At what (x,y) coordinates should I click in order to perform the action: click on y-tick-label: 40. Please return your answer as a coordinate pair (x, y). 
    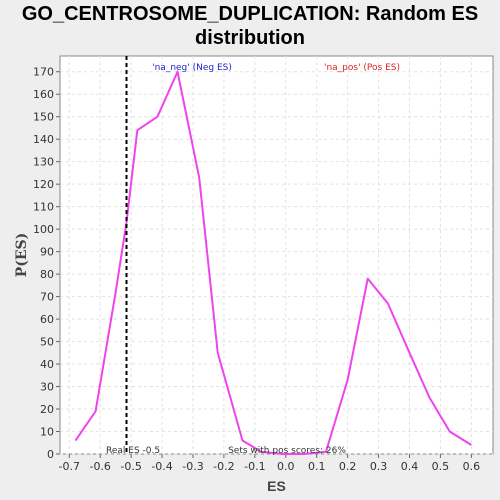
    Looking at the image, I should click on (47, 364).